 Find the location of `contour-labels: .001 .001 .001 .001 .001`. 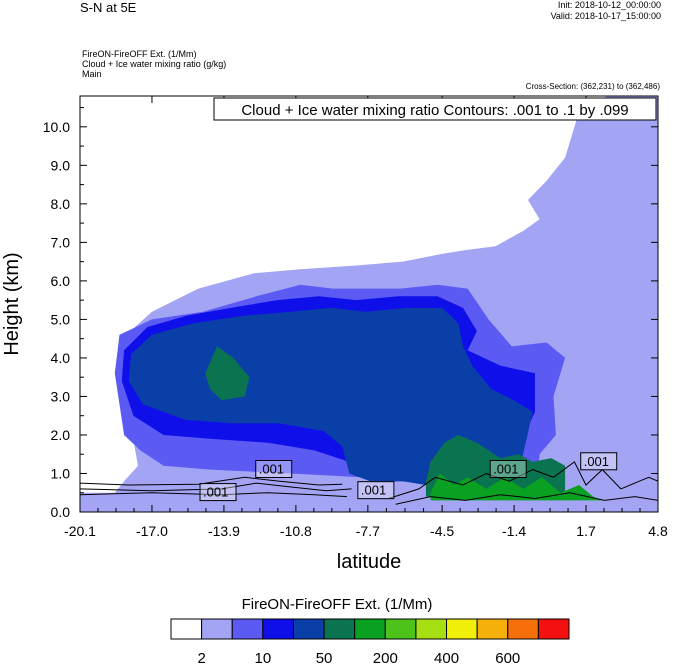

contour-labels: .001 .001 .001 .001 .001 is located at coordinates (408, 477).